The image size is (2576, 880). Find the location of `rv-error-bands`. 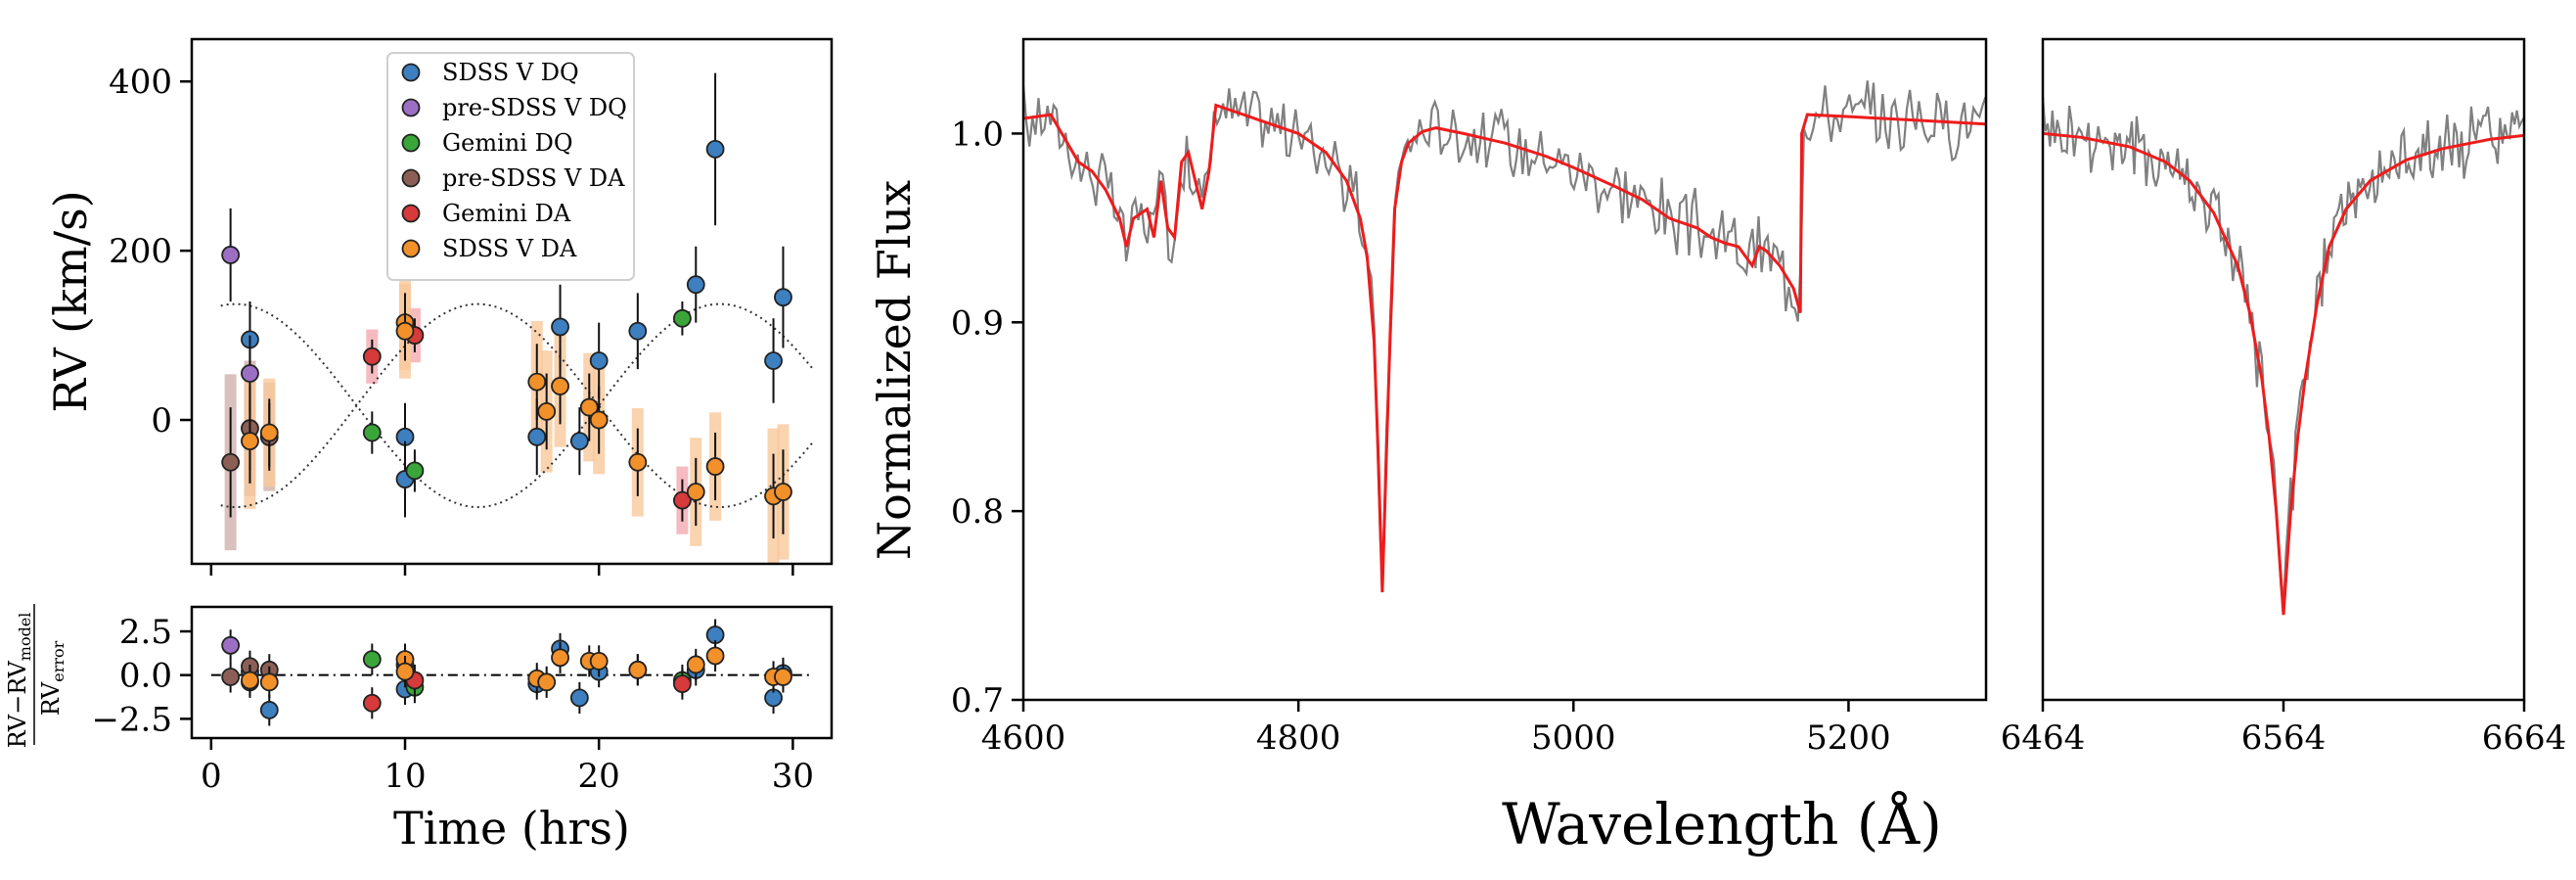

rv-error-bands is located at coordinates (507, 419).